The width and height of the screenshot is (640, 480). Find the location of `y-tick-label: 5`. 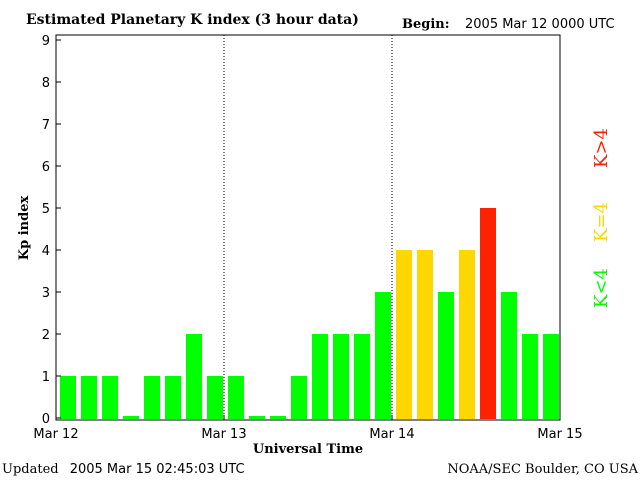

y-tick-label: 5 is located at coordinates (46, 209).